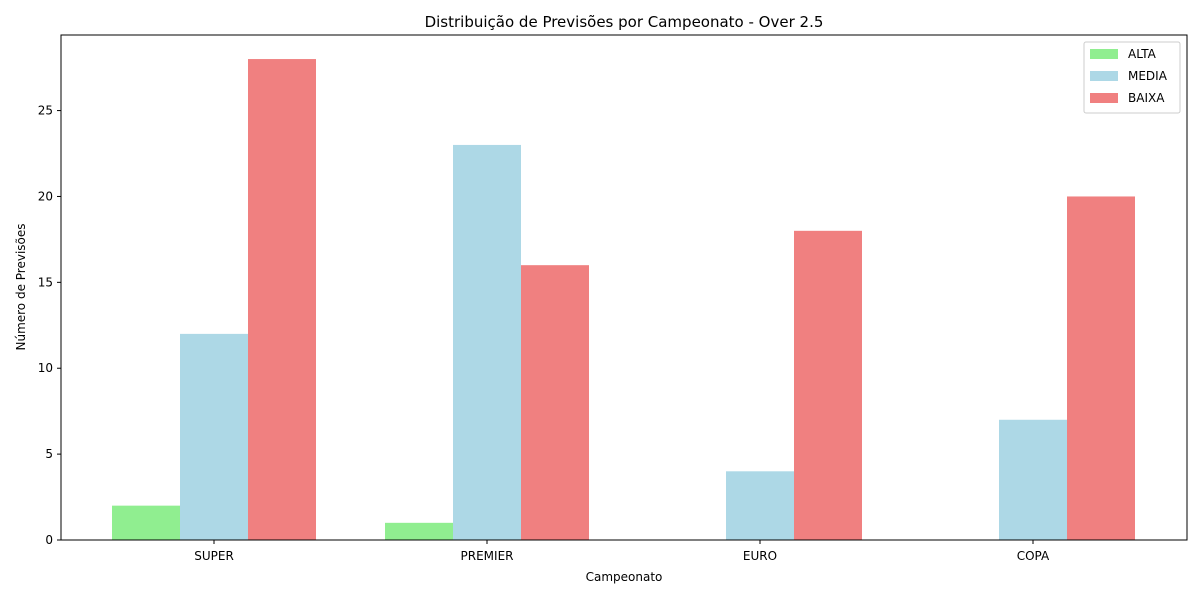 The image size is (1200, 600). I want to click on y-tick-label: 20, so click(45, 196).